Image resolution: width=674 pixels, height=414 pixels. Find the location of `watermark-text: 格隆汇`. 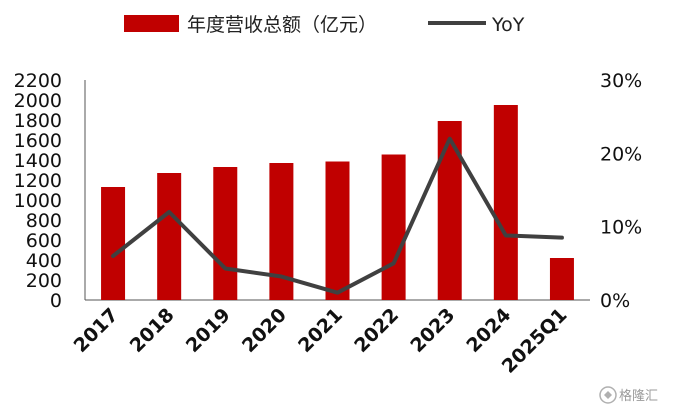

watermark-text: 格隆汇 is located at coordinates (638, 396).